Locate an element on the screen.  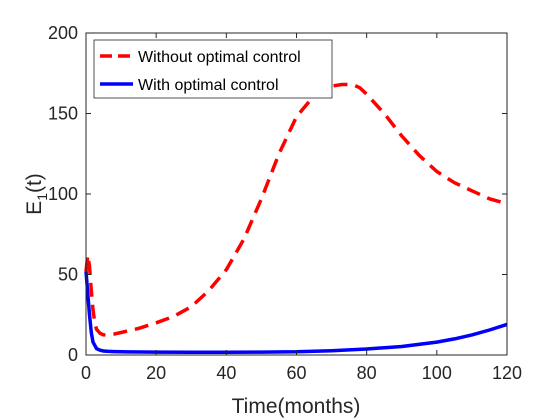
x-tick-label: 40 is located at coordinates (226, 373).